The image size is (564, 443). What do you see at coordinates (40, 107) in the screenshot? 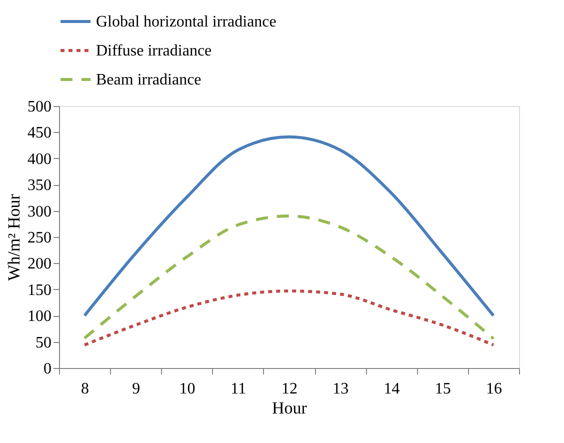
I see `y-tick-label: 500` at bounding box center [40, 107].